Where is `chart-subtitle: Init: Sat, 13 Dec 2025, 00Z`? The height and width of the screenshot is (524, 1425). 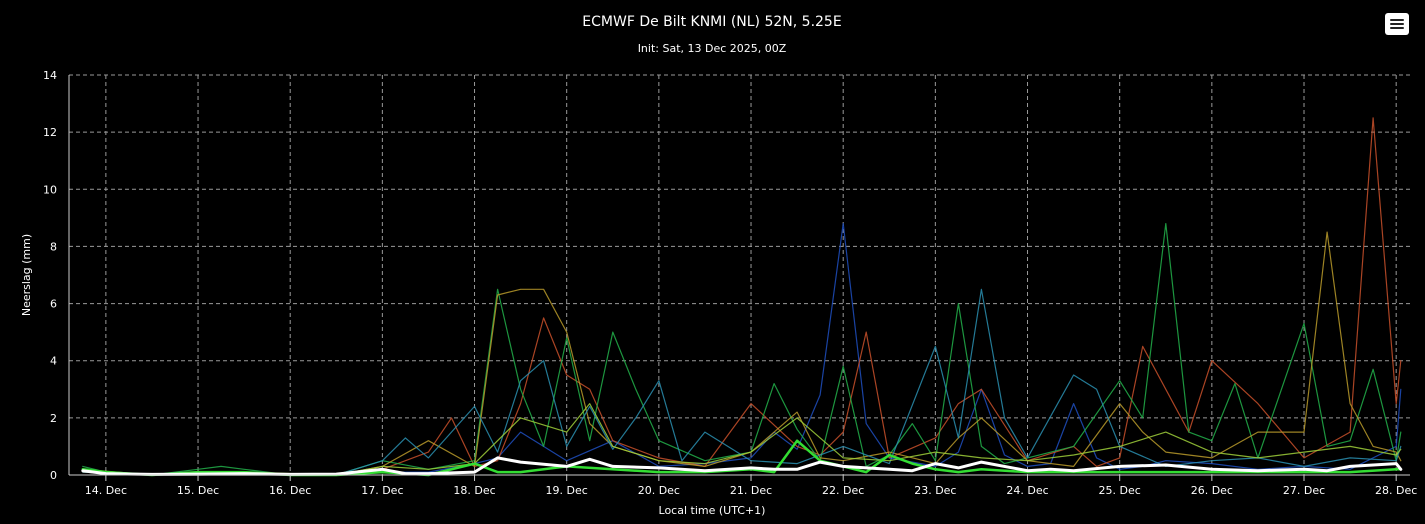
chart-subtitle: Init: Sat, 13 Dec 2025, 00Z is located at coordinates (712, 48).